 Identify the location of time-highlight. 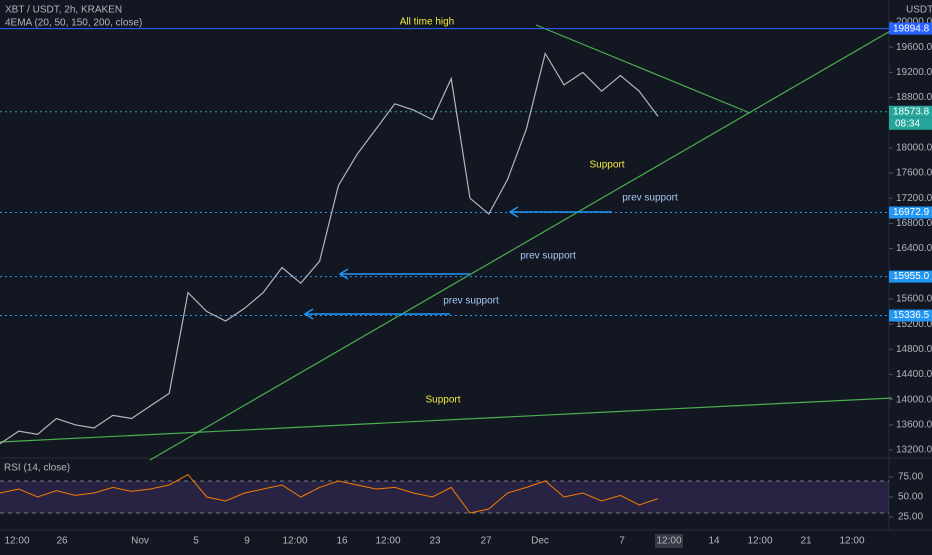
(669, 541).